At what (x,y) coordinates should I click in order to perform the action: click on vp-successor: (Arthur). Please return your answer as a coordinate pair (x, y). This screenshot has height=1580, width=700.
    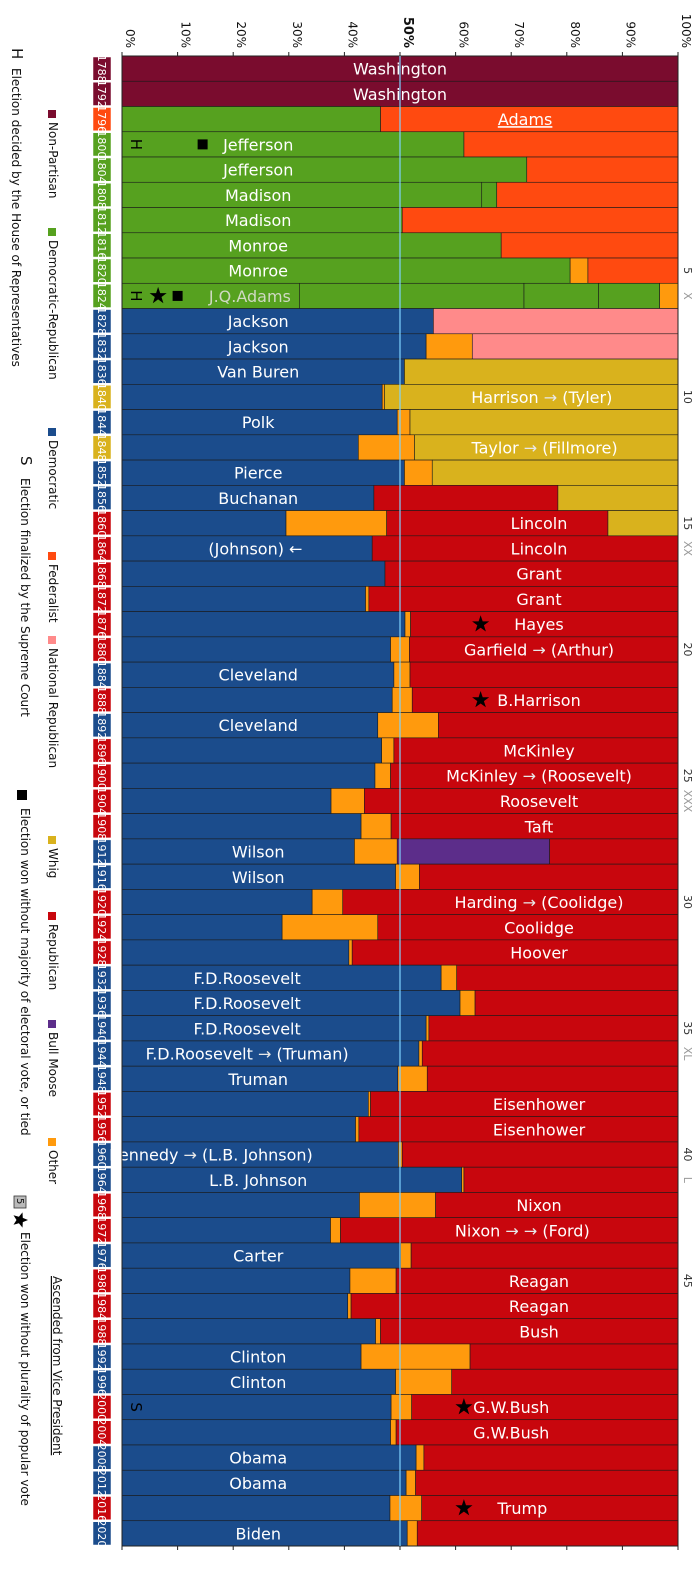
    Looking at the image, I should click on (582, 649).